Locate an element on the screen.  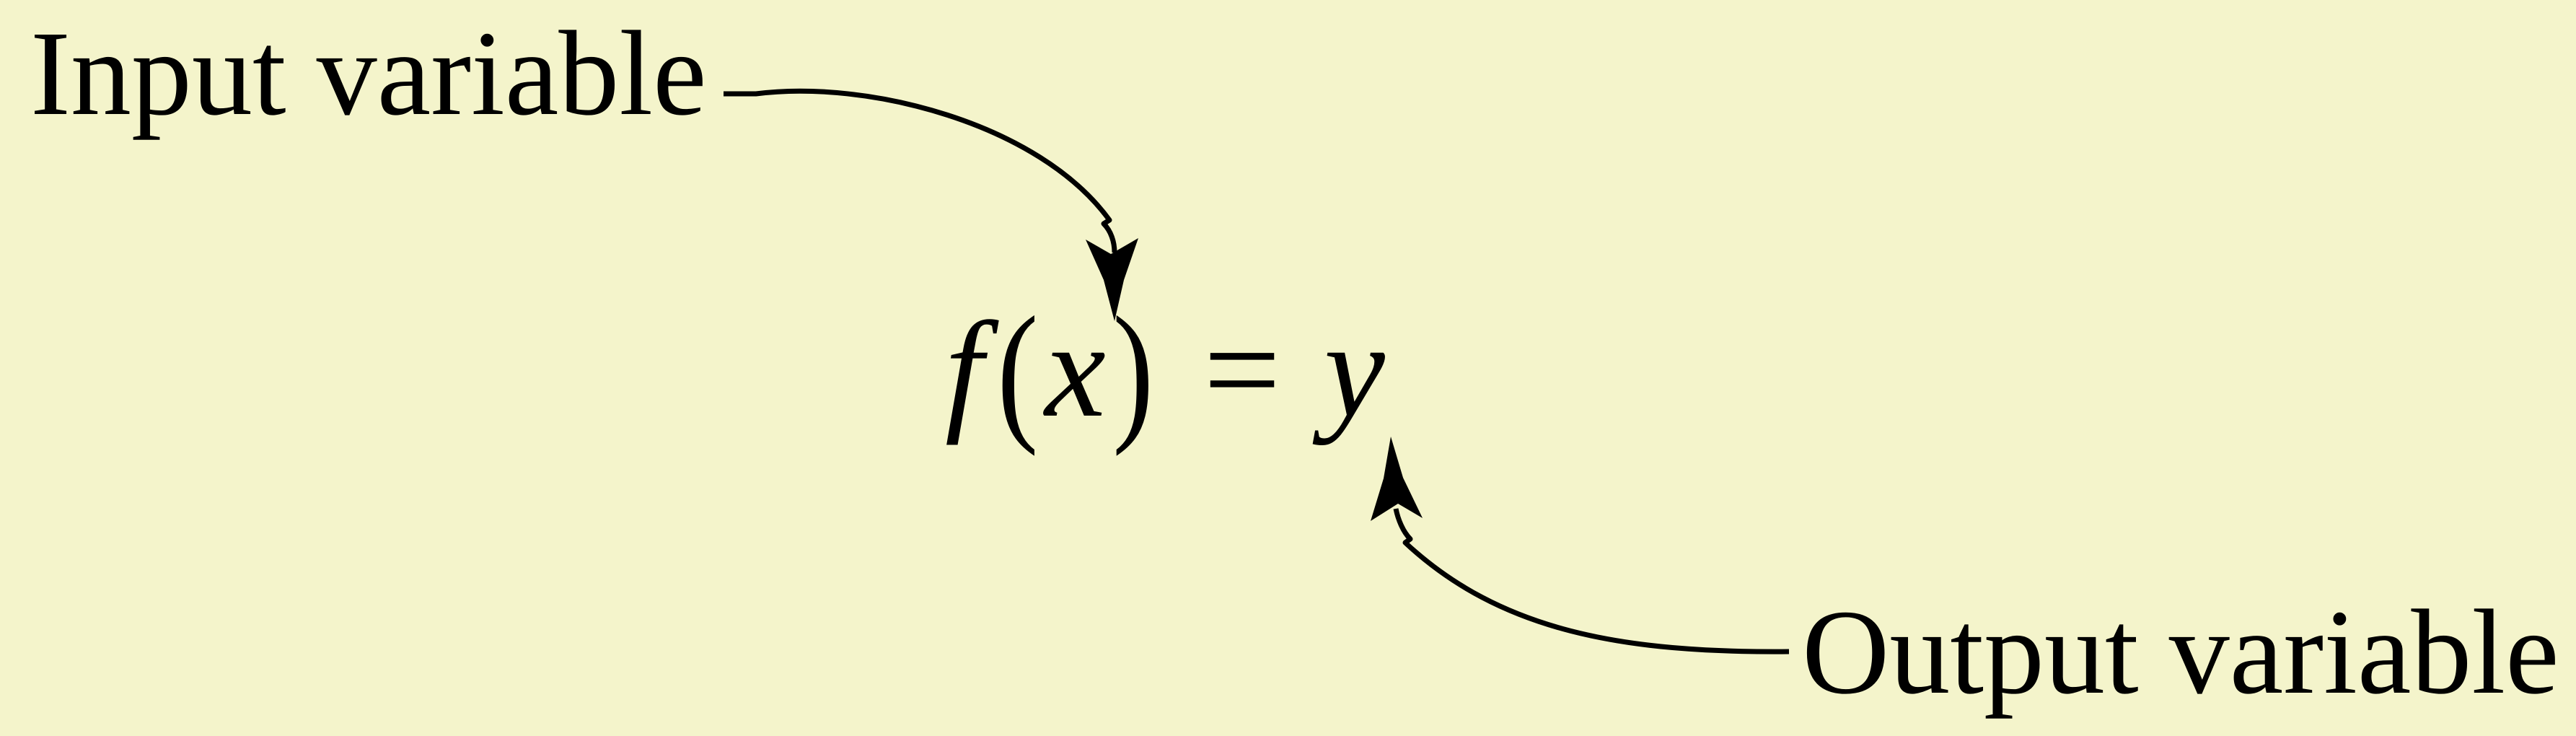
output-symbol: y is located at coordinates (1354, 370).